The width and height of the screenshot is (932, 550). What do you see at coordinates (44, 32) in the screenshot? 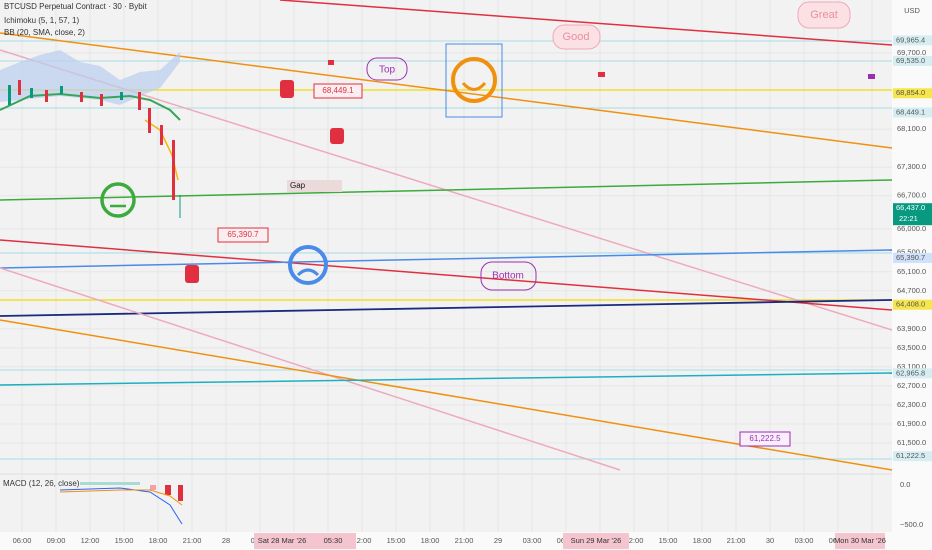
I see `indicator-label: BB (20, SMA, close, 2)` at bounding box center [44, 32].